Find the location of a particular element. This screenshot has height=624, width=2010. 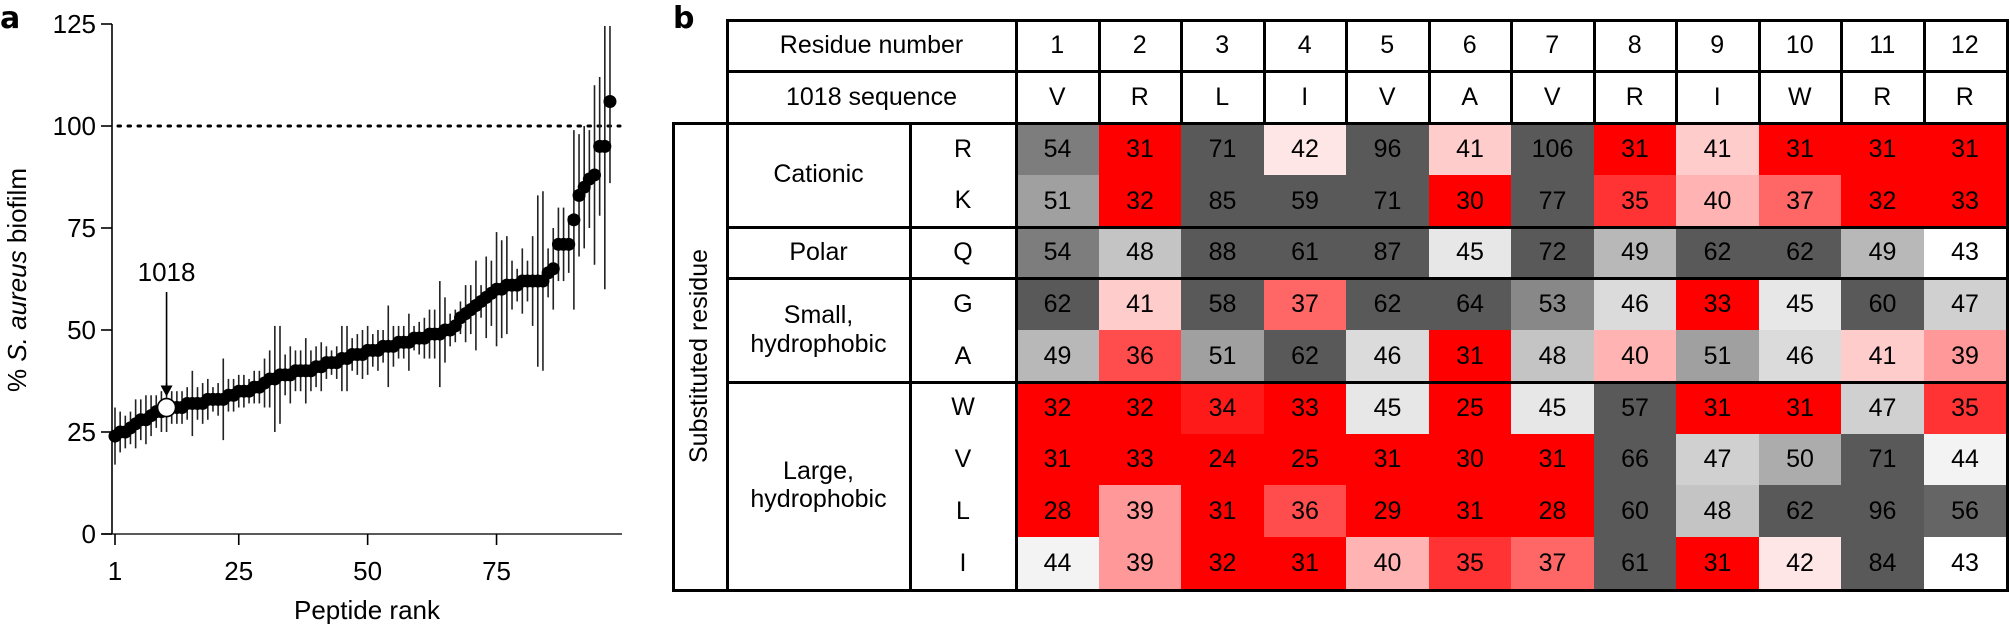

residue-number-cell: 9 is located at coordinates (1717, 45).